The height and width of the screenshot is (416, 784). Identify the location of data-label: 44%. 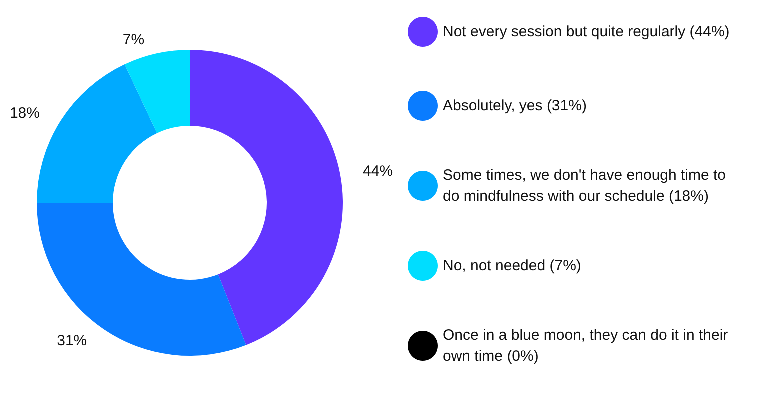
(378, 171).